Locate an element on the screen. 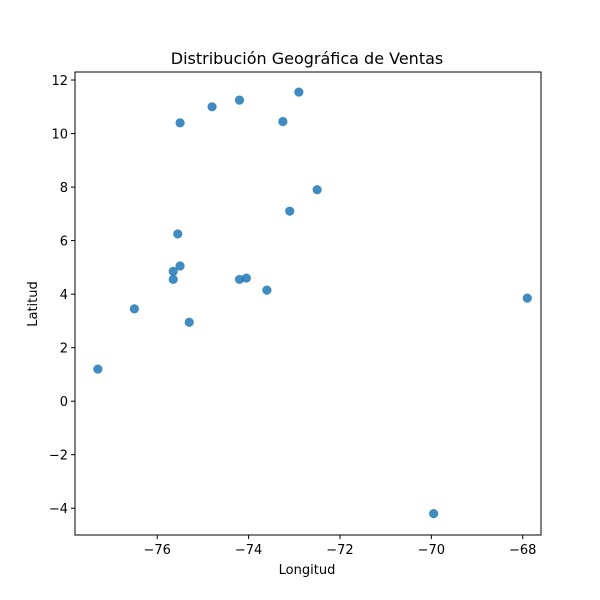 This screenshot has width=600, height=600. y-tick-label: 6 is located at coordinates (64, 242).